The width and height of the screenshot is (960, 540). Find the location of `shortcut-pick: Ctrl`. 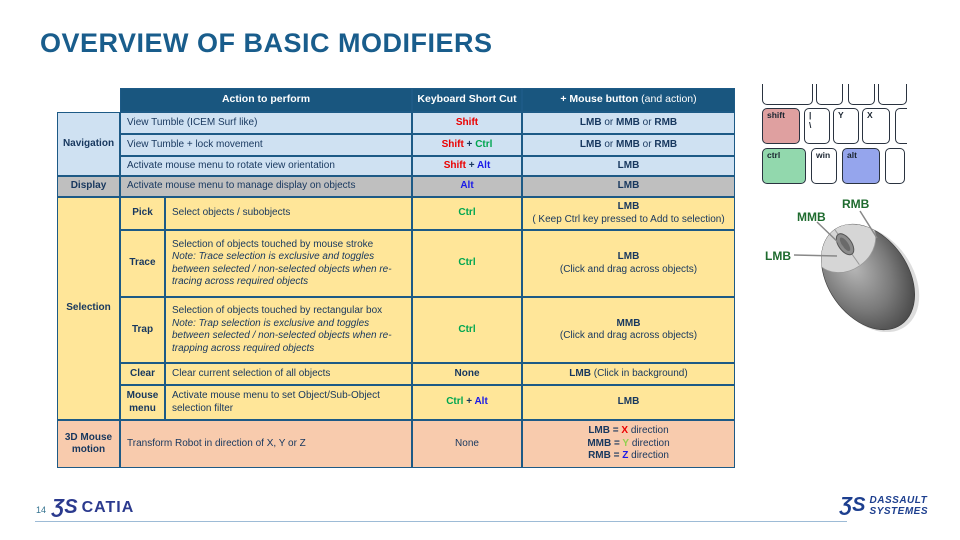

shortcut-pick: Ctrl is located at coordinates (467, 213).